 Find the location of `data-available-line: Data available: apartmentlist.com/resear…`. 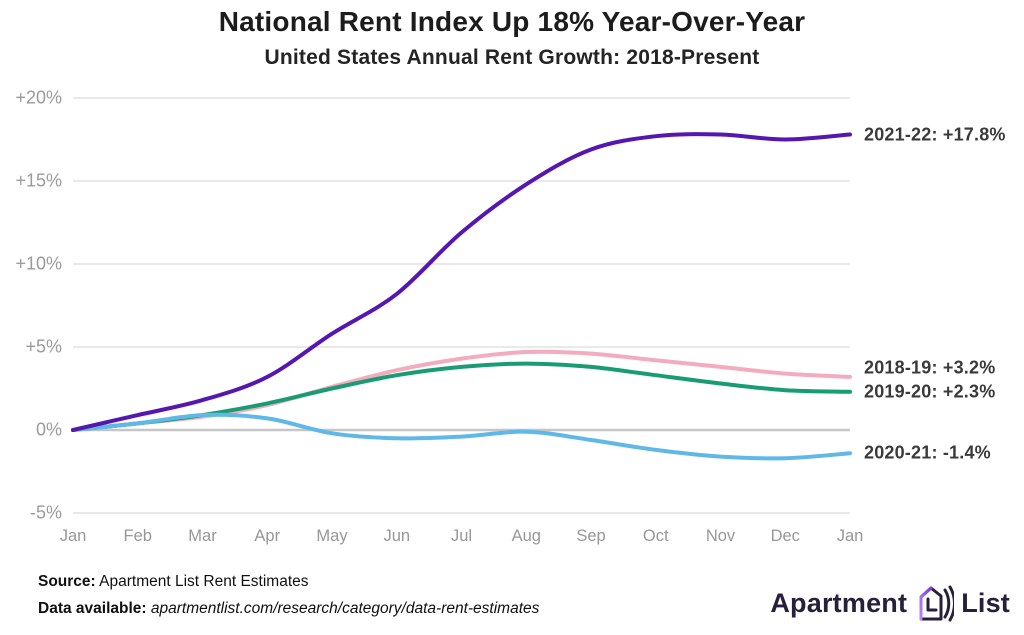

data-available-line: Data available: apartmentlist.com/resear… is located at coordinates (288, 608).